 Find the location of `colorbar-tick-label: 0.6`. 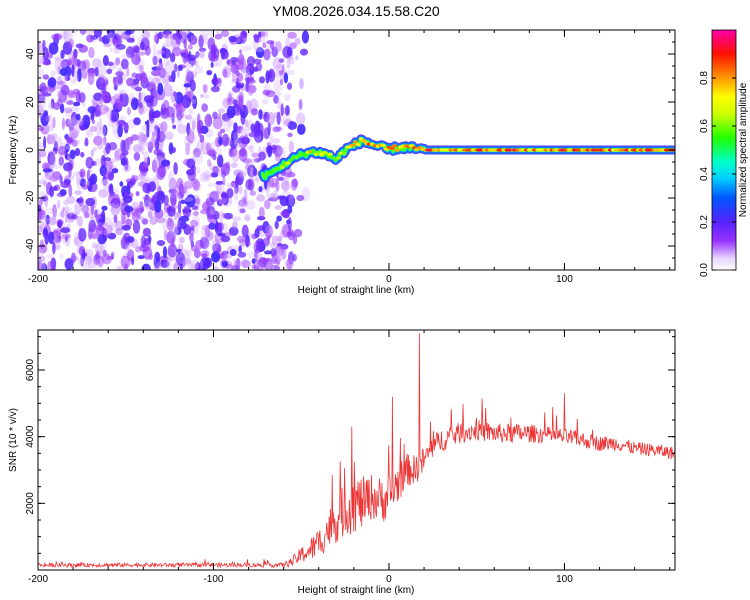

colorbar-tick-label: 0.6 is located at coordinates (704, 126).